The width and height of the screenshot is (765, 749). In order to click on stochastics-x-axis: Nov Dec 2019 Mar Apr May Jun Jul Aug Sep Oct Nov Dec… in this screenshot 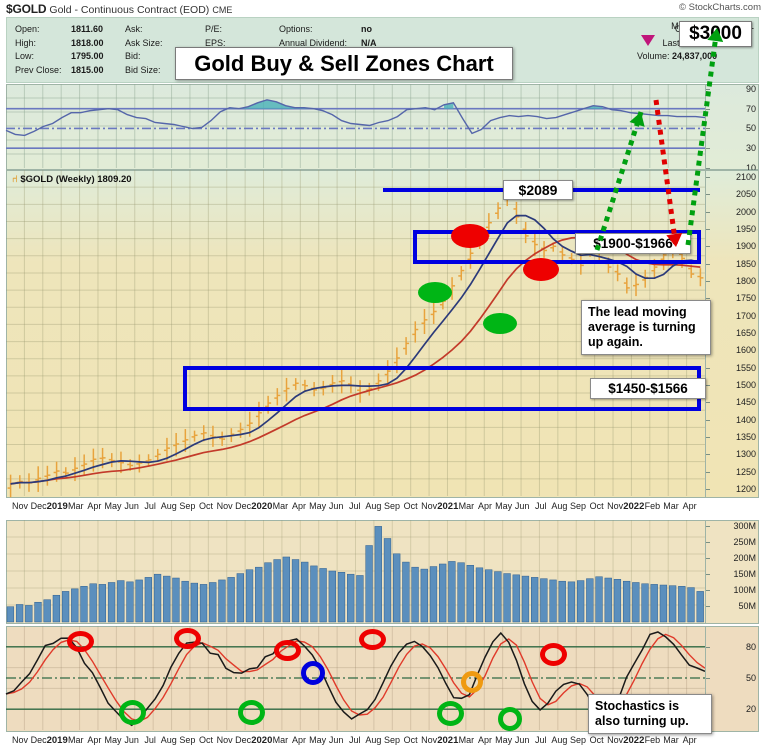, I will do `click(382, 741)`.